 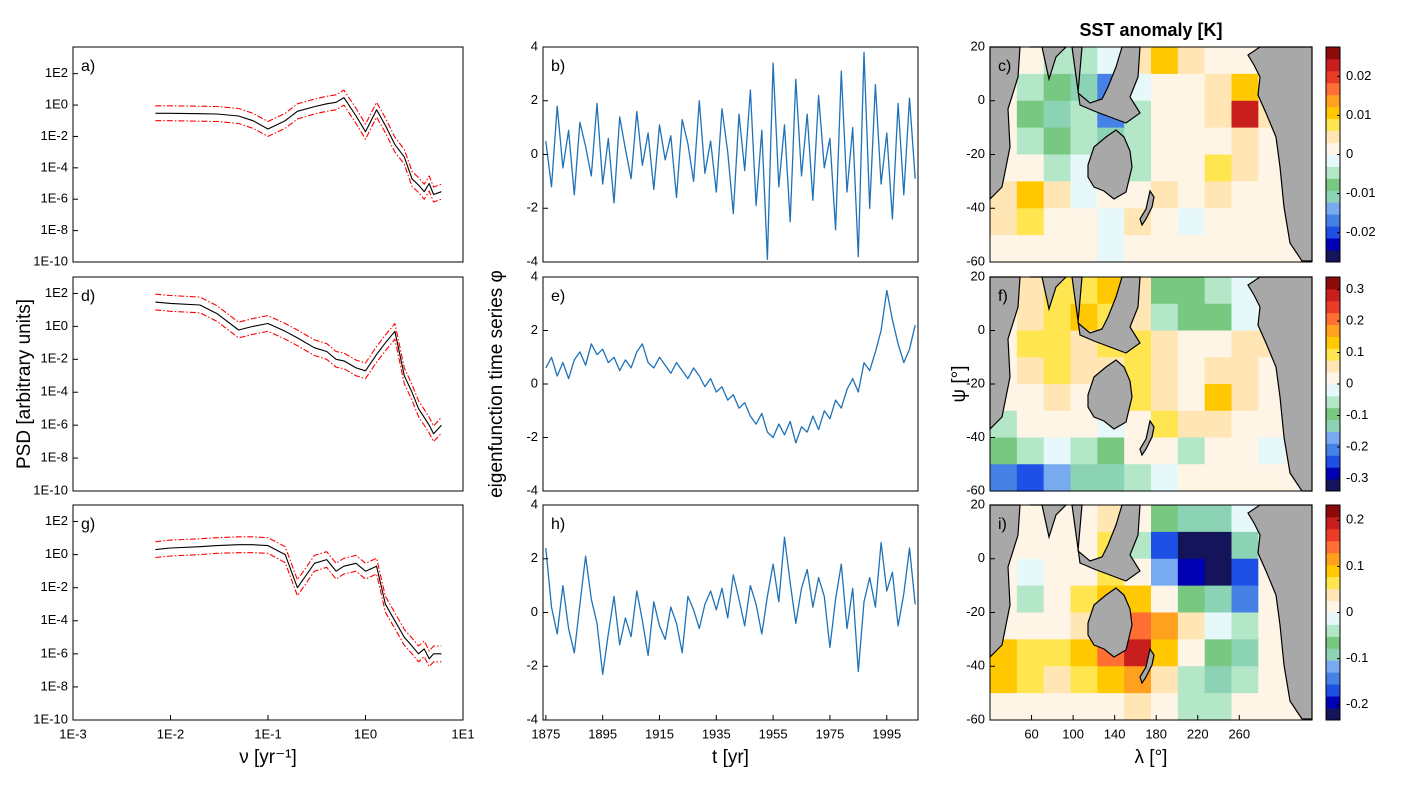 What do you see at coordinates (730, 757) in the screenshot?
I see `x-axis-label: t [yr]` at bounding box center [730, 757].